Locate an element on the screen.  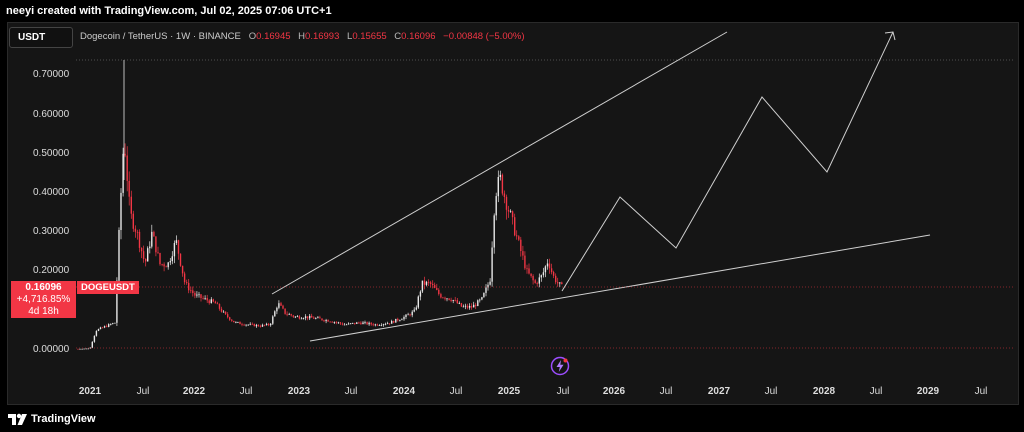
legend-open: 0.16945 is located at coordinates (273, 36).